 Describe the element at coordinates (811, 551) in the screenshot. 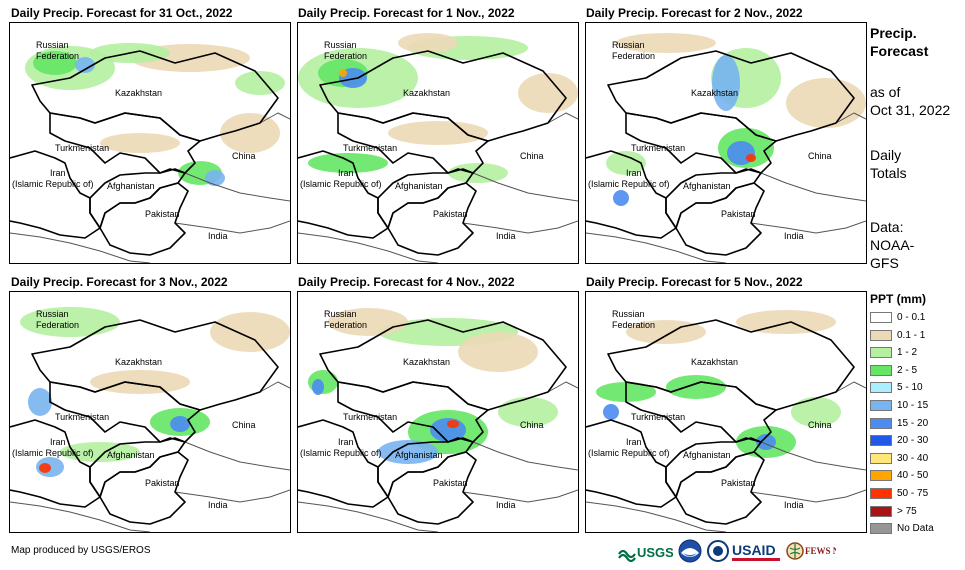

I see `fewsnet-logo: FEWS NET` at that location.